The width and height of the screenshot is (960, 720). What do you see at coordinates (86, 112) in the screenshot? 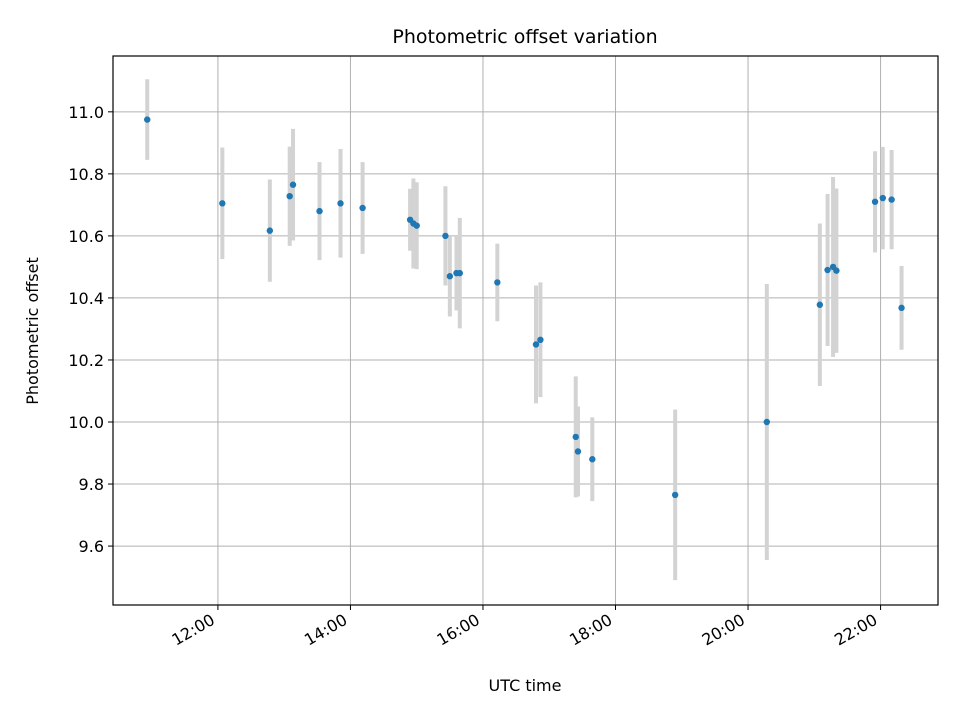
I see `y-tick-label: 11.0` at bounding box center [86, 112].